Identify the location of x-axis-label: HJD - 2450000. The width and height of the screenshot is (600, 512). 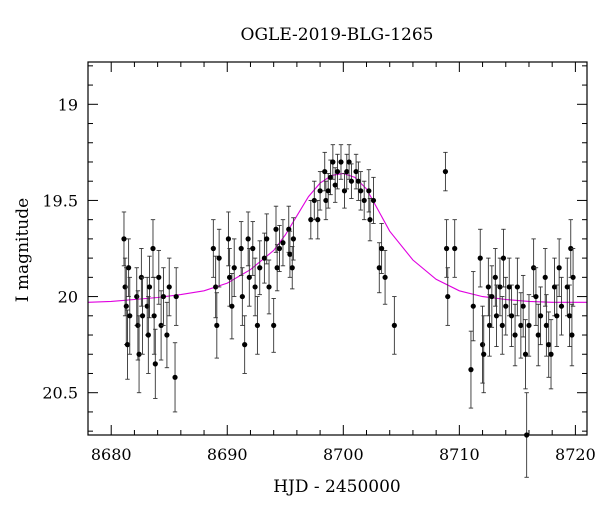
(337, 487).